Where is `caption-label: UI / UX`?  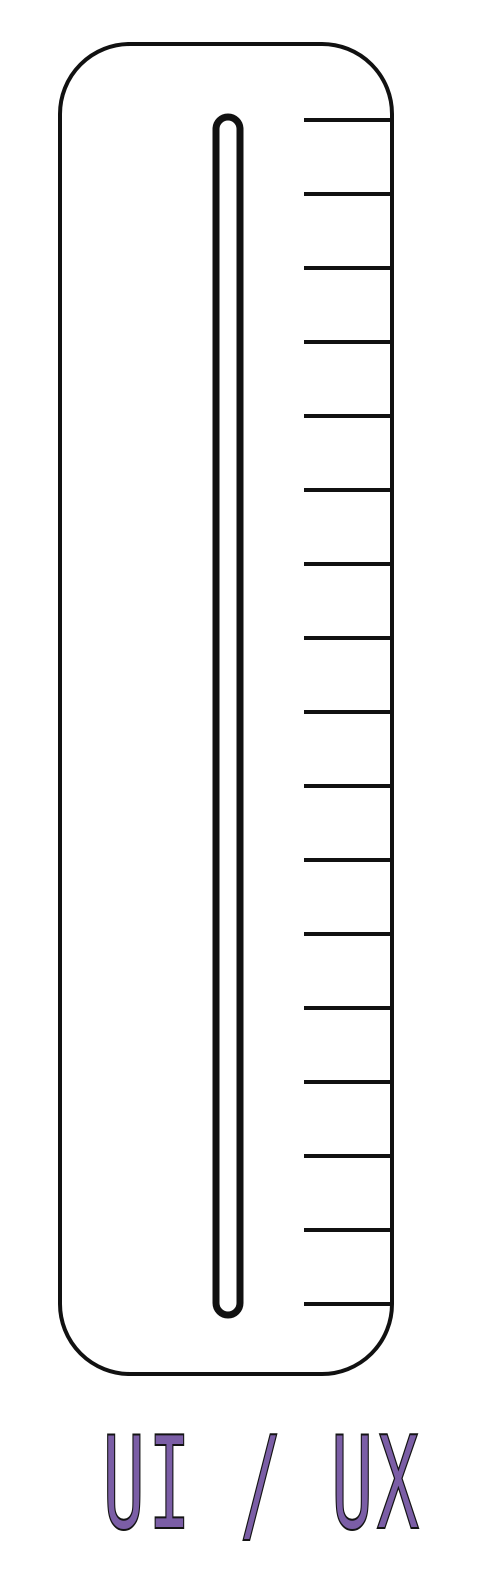 caption-label: UI / UX is located at coordinates (262, 1484).